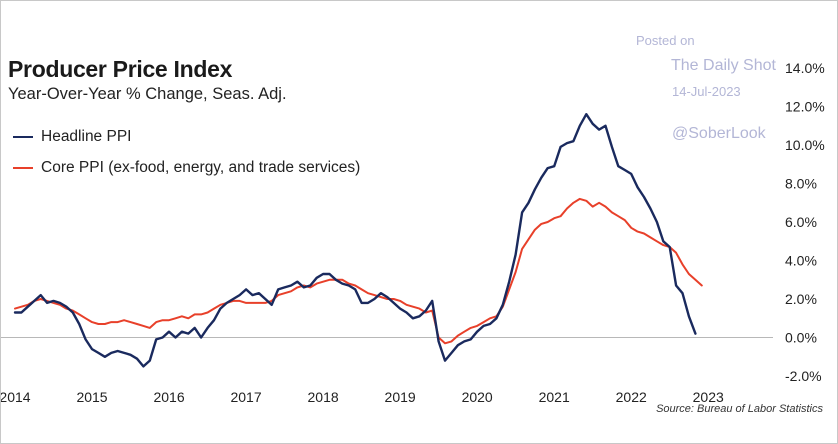 The width and height of the screenshot is (838, 444). I want to click on x-tick-label: 2017, so click(245, 397).